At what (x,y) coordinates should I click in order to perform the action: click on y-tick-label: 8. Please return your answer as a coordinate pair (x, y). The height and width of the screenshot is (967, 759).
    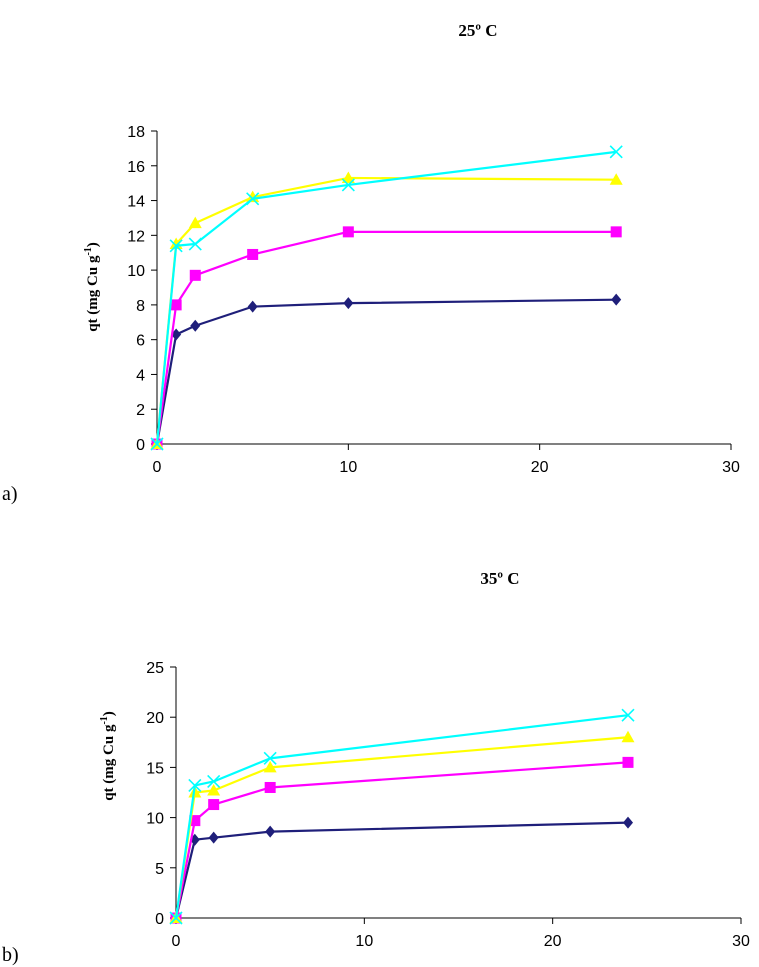
    Looking at the image, I should click on (140, 306).